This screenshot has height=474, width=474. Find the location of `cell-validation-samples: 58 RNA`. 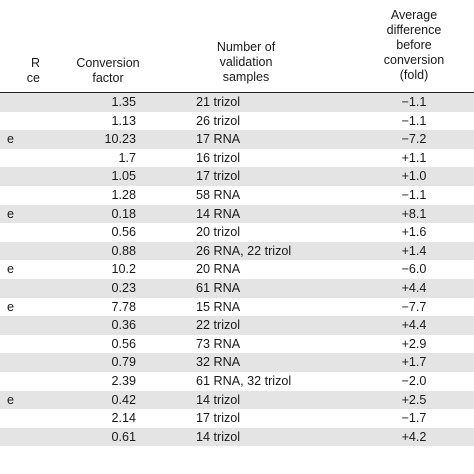

cell-validation-samples: 58 RNA is located at coordinates (218, 195).